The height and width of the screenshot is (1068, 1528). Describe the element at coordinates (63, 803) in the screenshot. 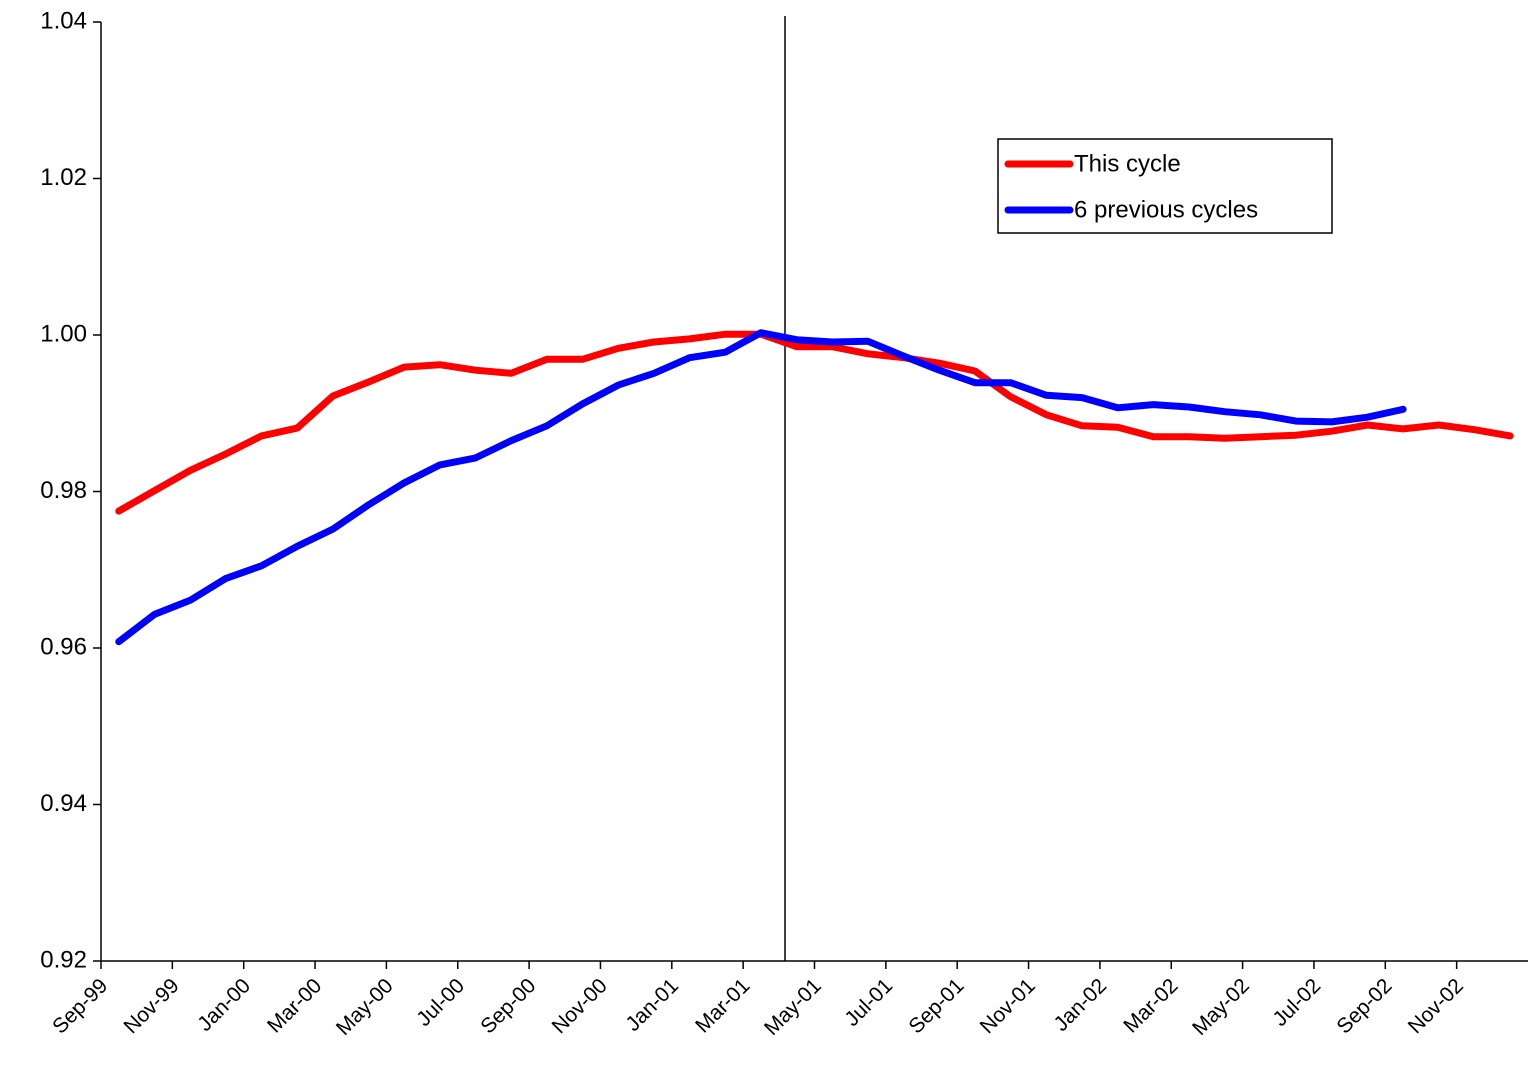

I see `y-tick-label: 0.94` at that location.